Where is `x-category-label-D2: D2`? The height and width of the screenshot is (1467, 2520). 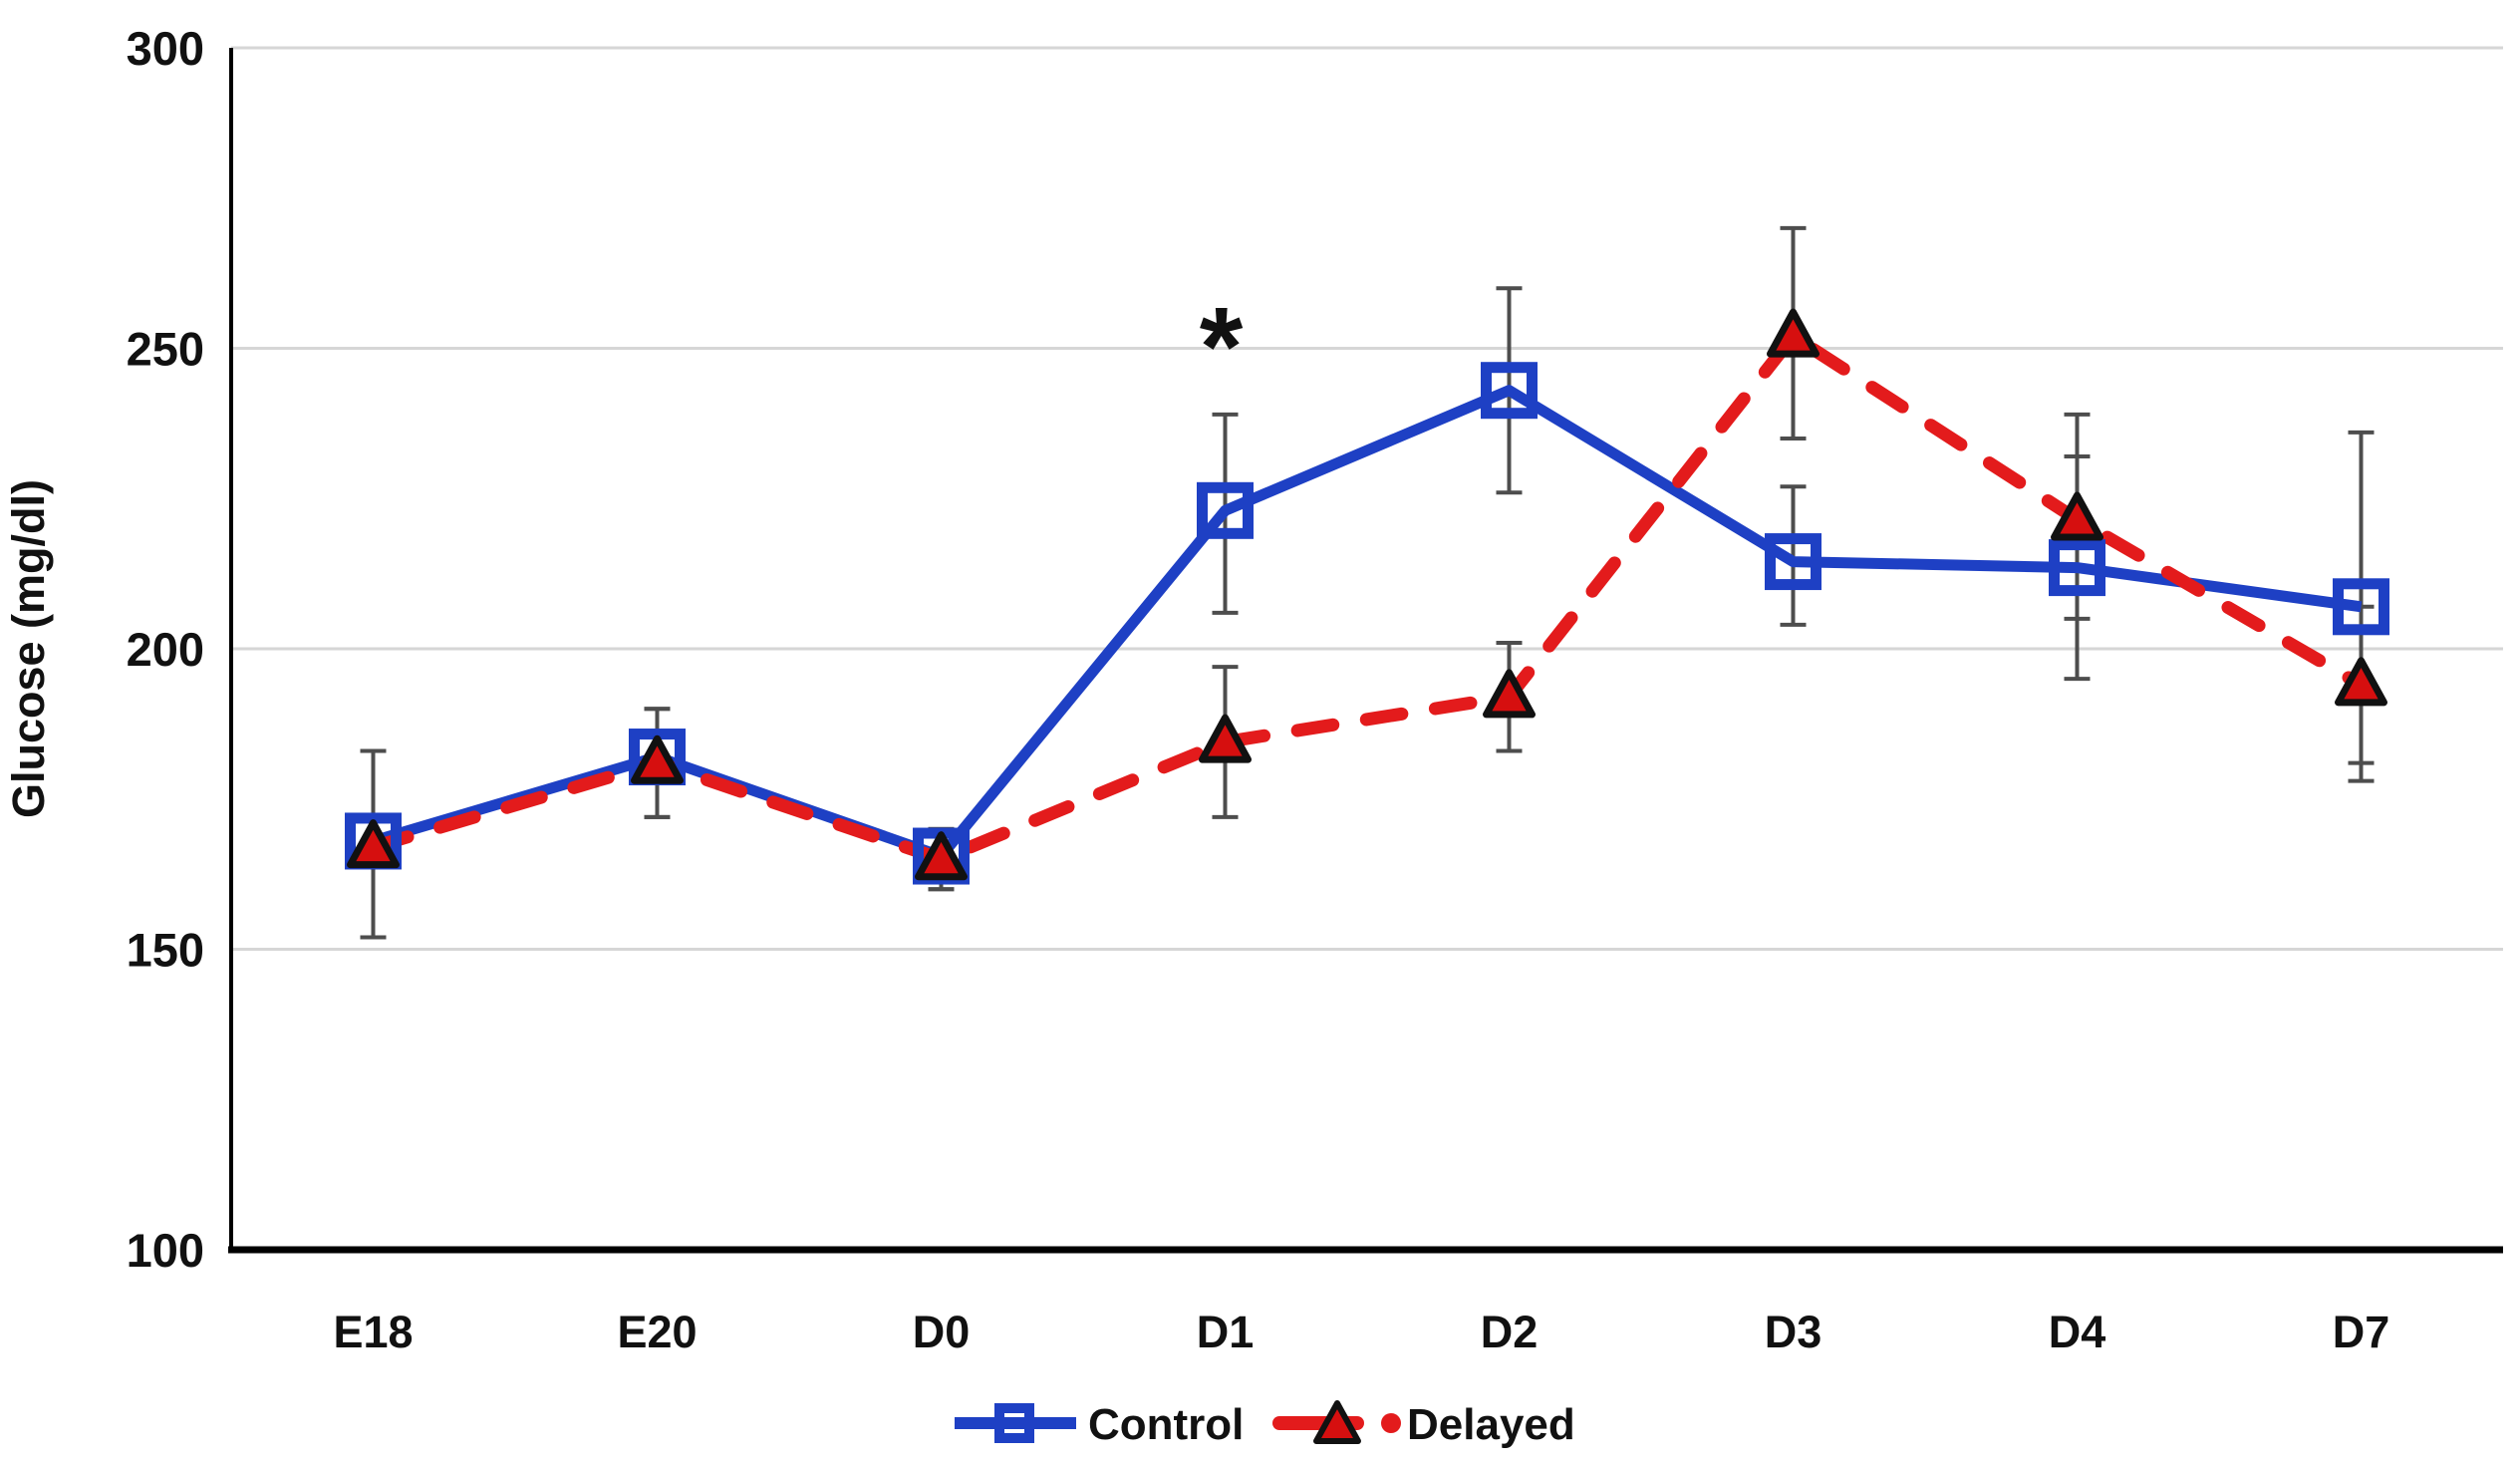 x-category-label-D2: D2 is located at coordinates (1510, 1332).